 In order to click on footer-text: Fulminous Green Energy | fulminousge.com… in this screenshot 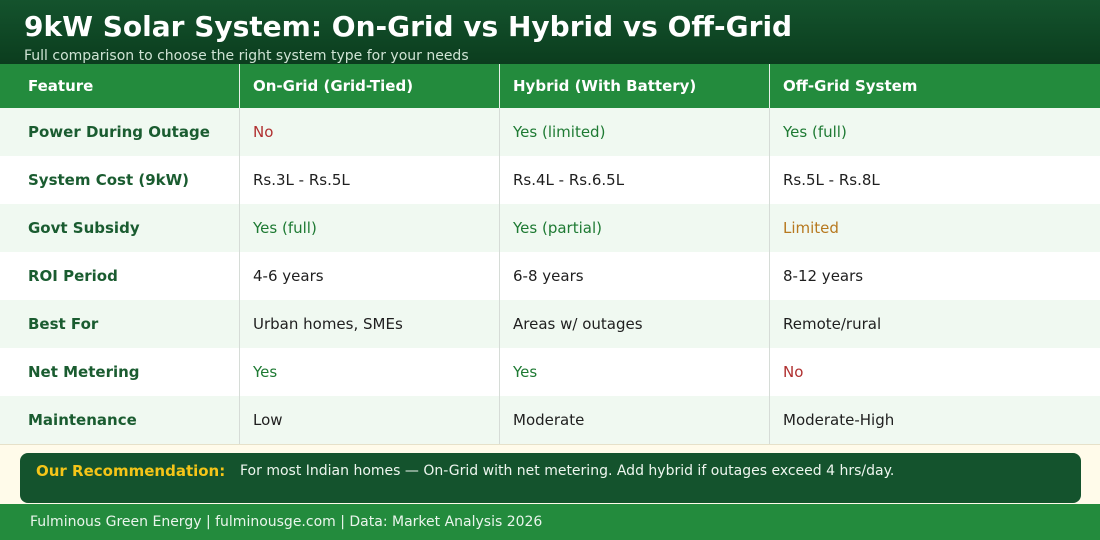, I will do `click(286, 522)`.